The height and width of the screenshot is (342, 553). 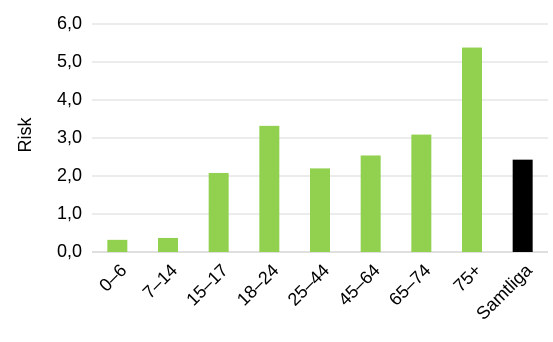 What do you see at coordinates (207, 285) in the screenshot?
I see `x-tick-label: 15–17` at bounding box center [207, 285].